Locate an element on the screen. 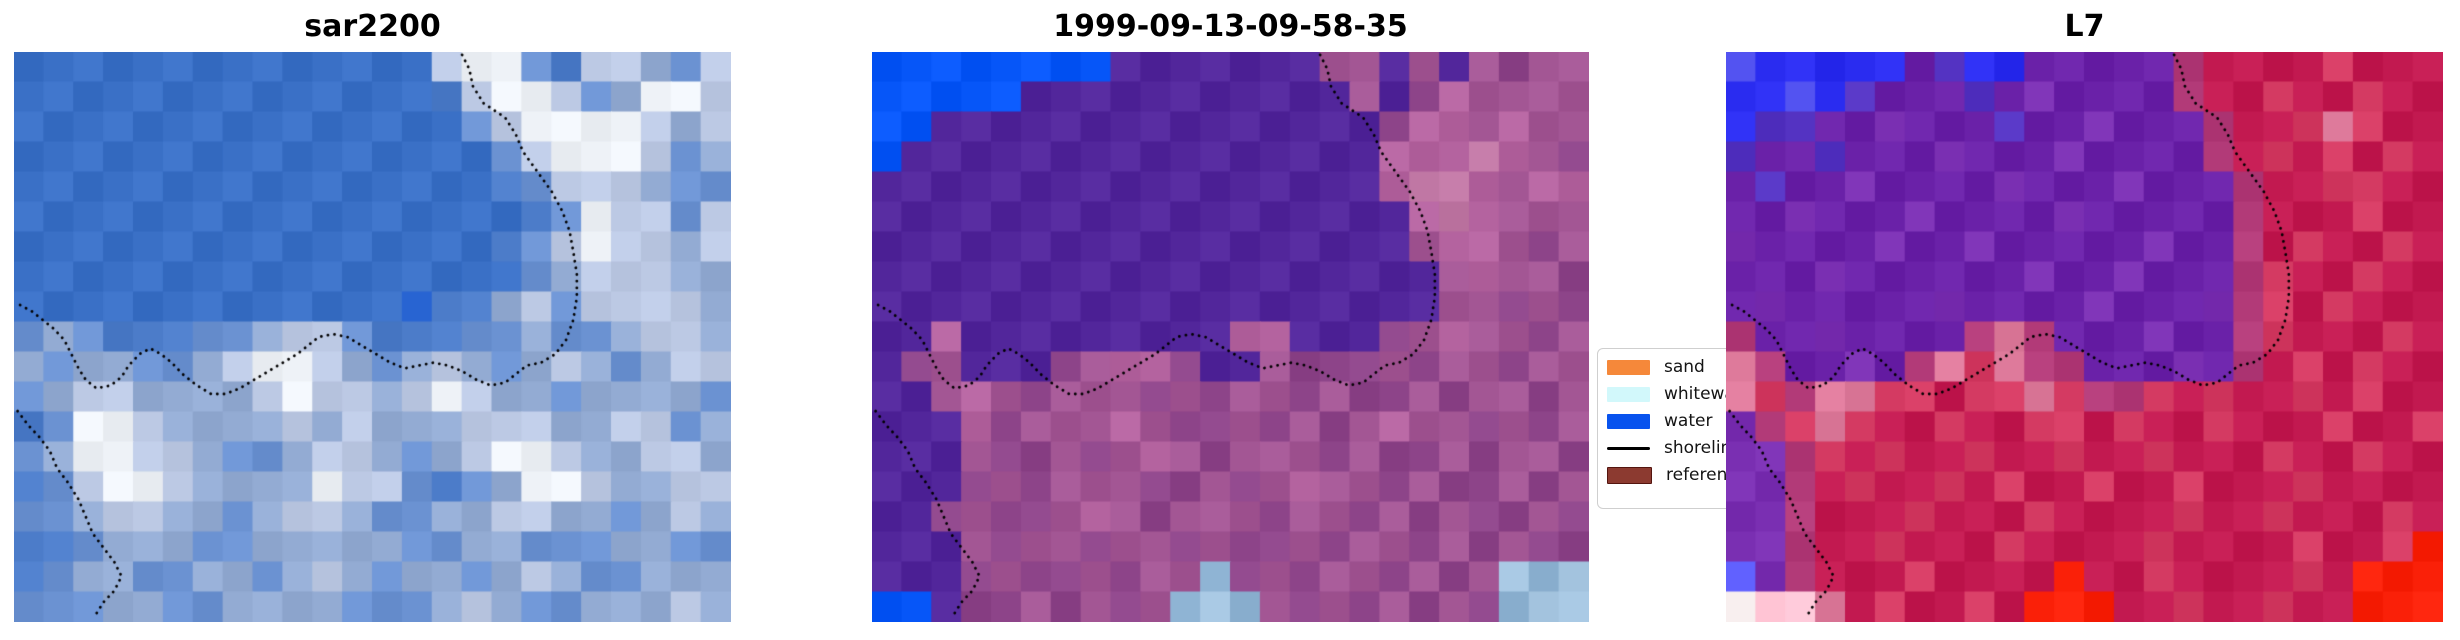 This screenshot has width=2460, height=640. water-color-swatch is located at coordinates (1628, 421).